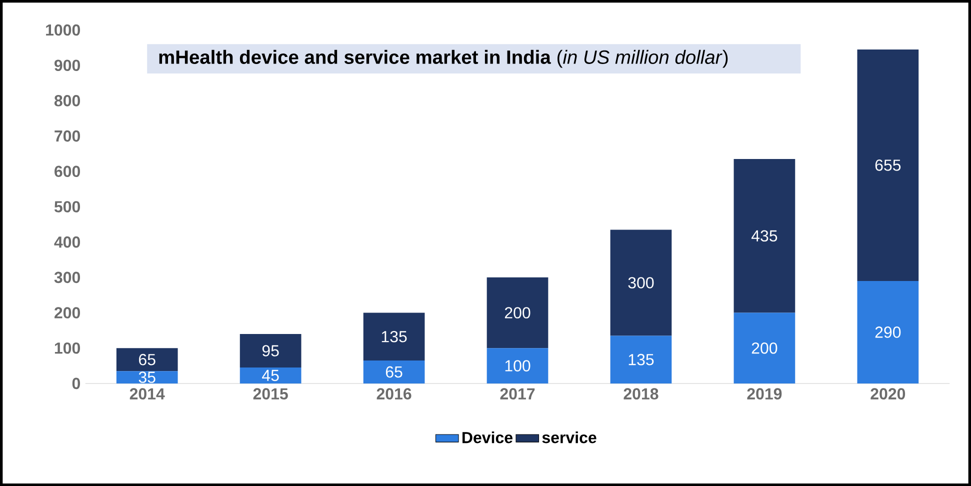 Image resolution: width=971 pixels, height=486 pixels. I want to click on y-tick-label: 600, so click(67, 171).